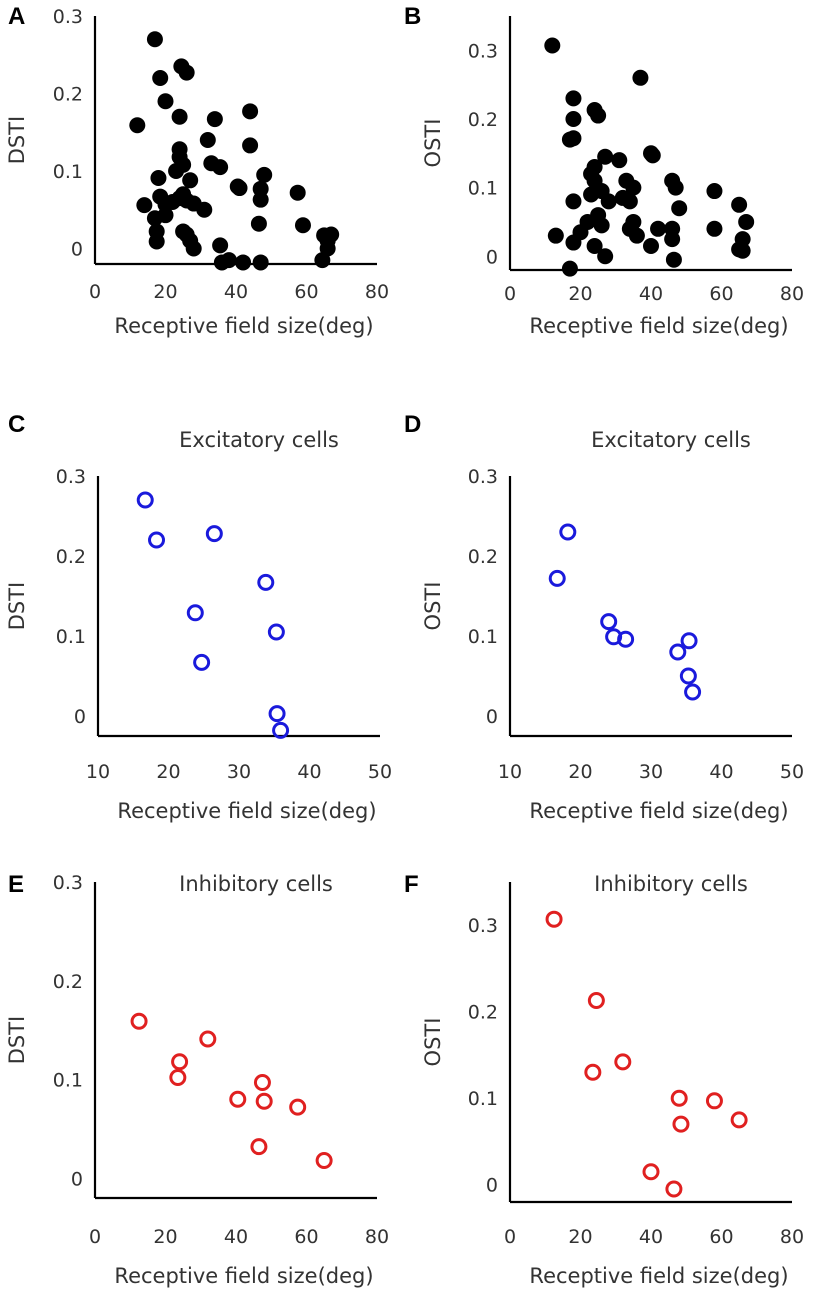 The height and width of the screenshot is (1300, 817). I want to click on panel-label-f: F, so click(411, 884).